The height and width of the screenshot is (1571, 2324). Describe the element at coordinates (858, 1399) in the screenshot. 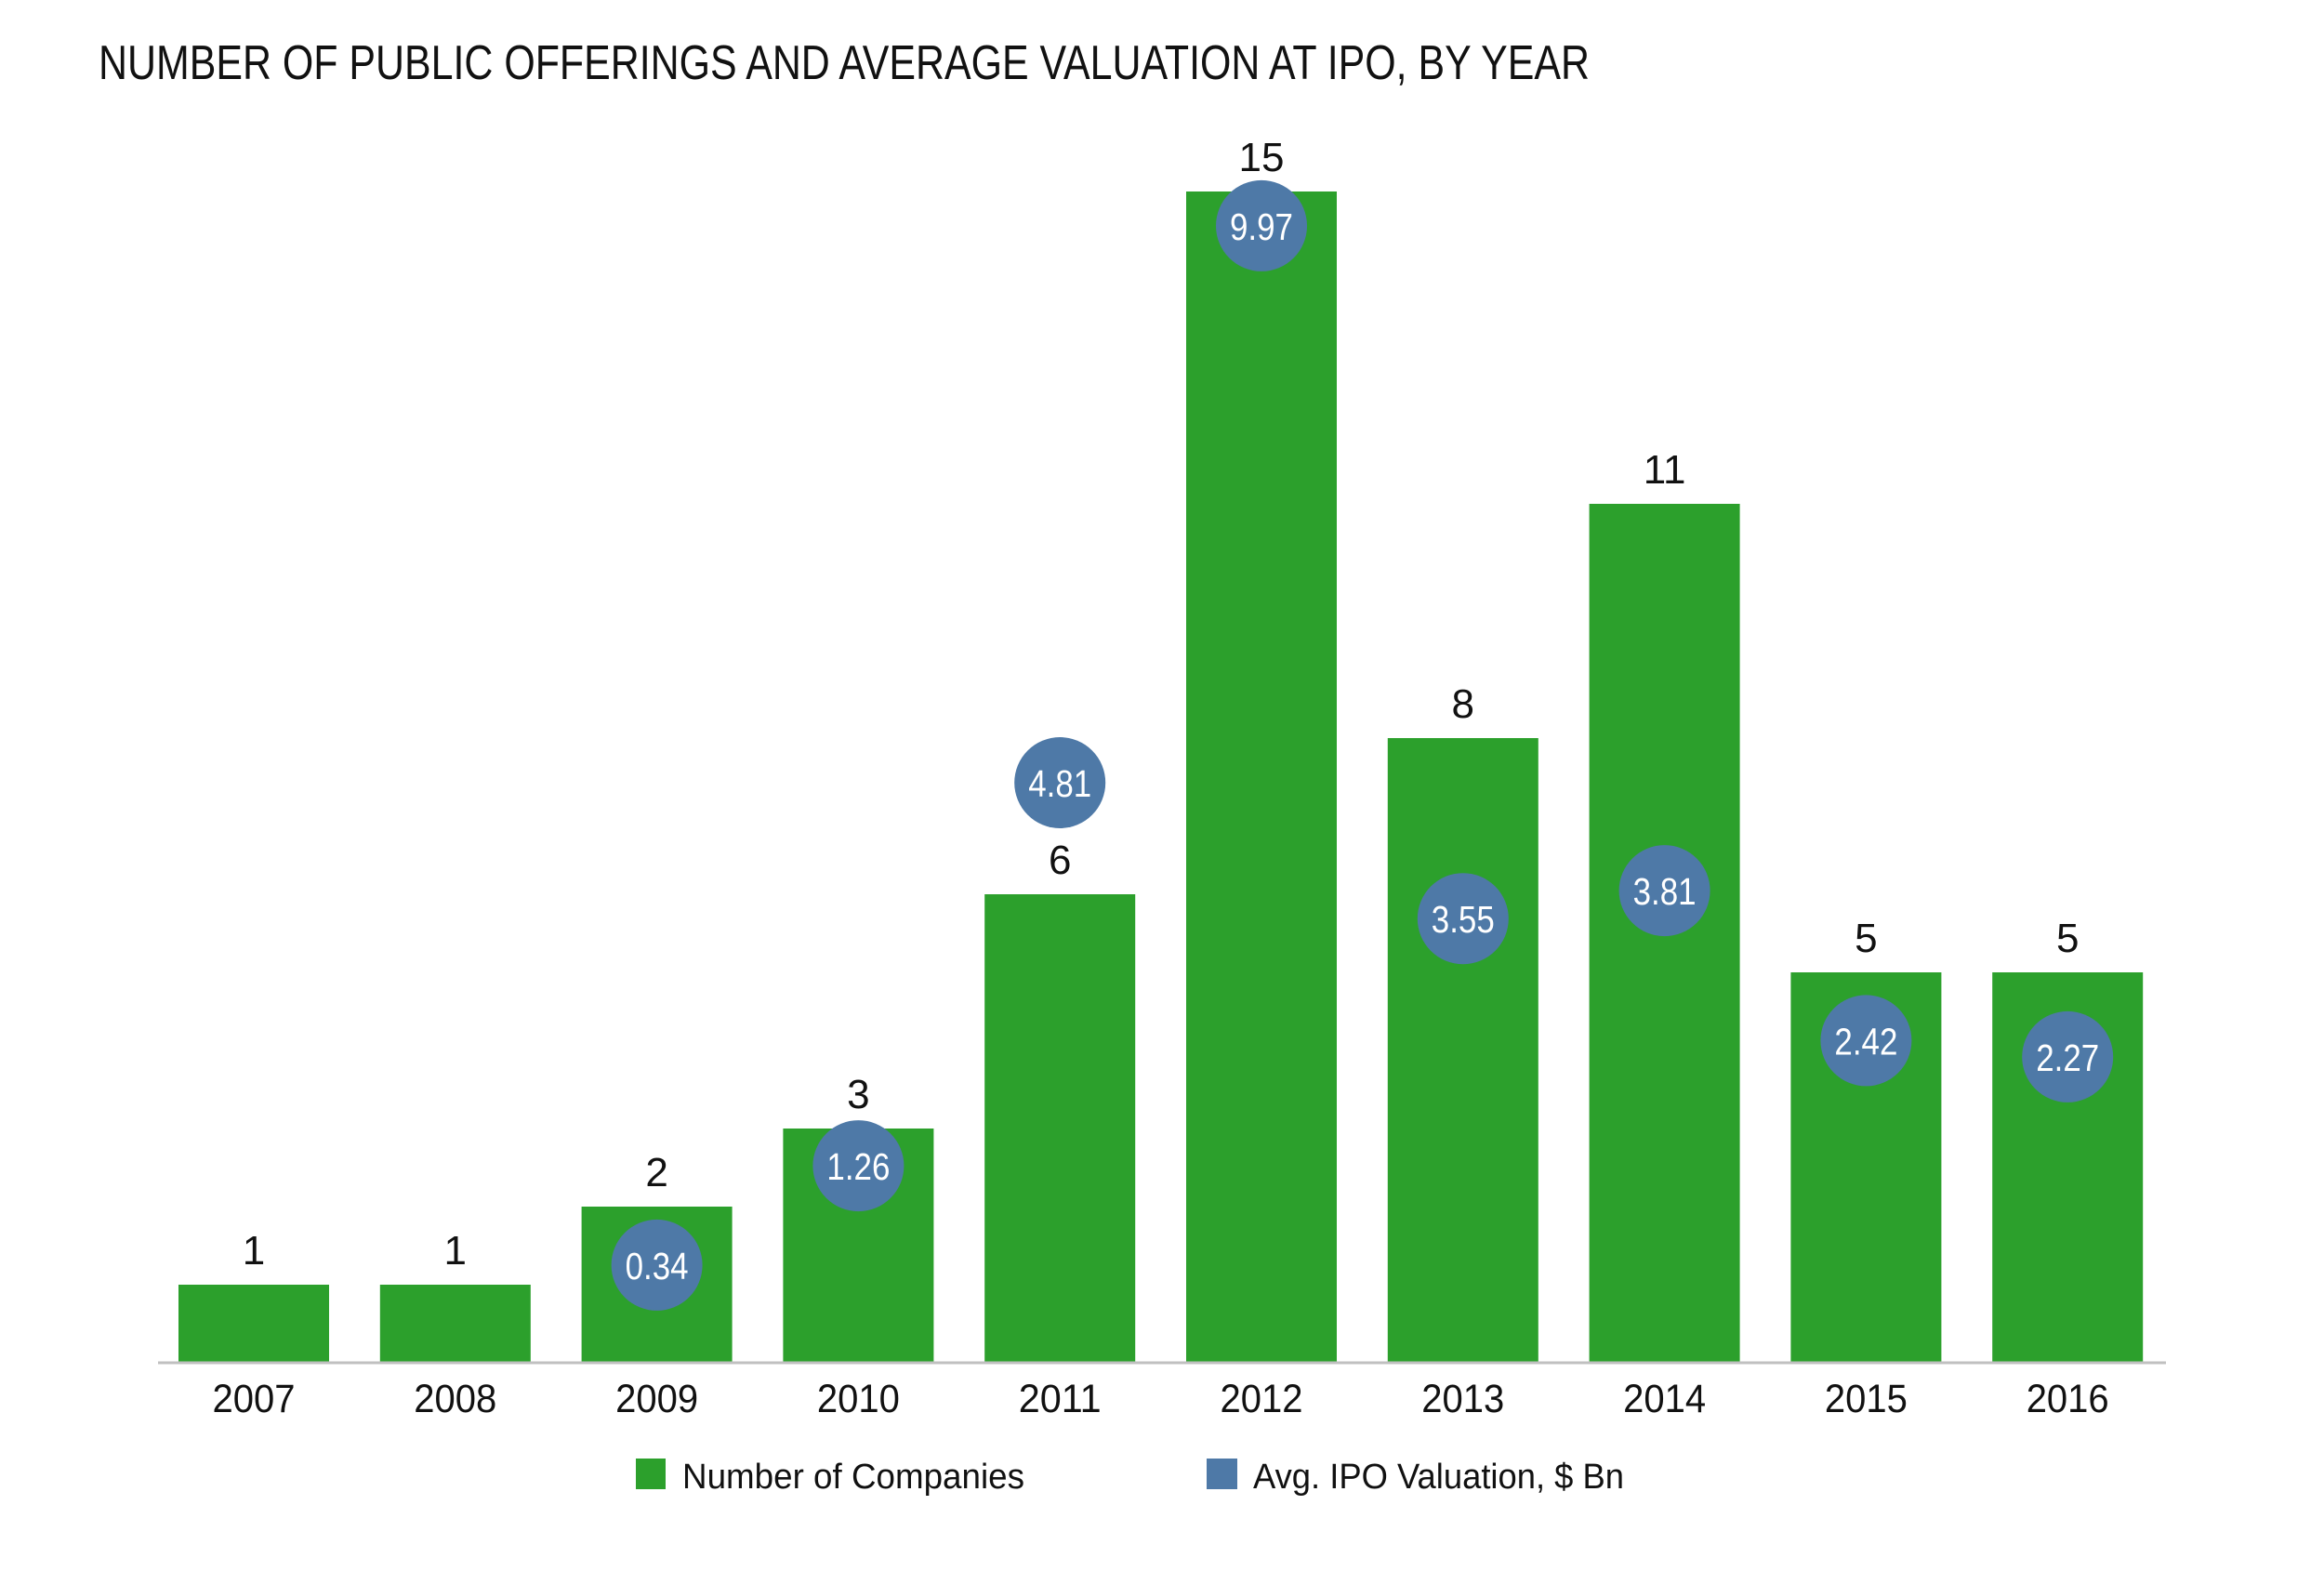

I see `x-tick-label-2010: 2010` at that location.